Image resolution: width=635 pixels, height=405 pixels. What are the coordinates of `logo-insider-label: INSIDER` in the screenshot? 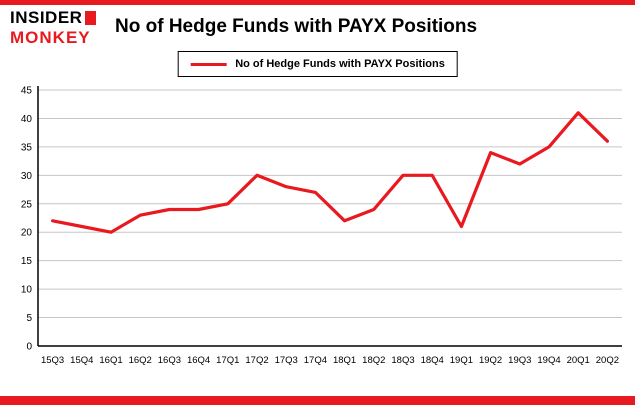 It's located at (46, 17).